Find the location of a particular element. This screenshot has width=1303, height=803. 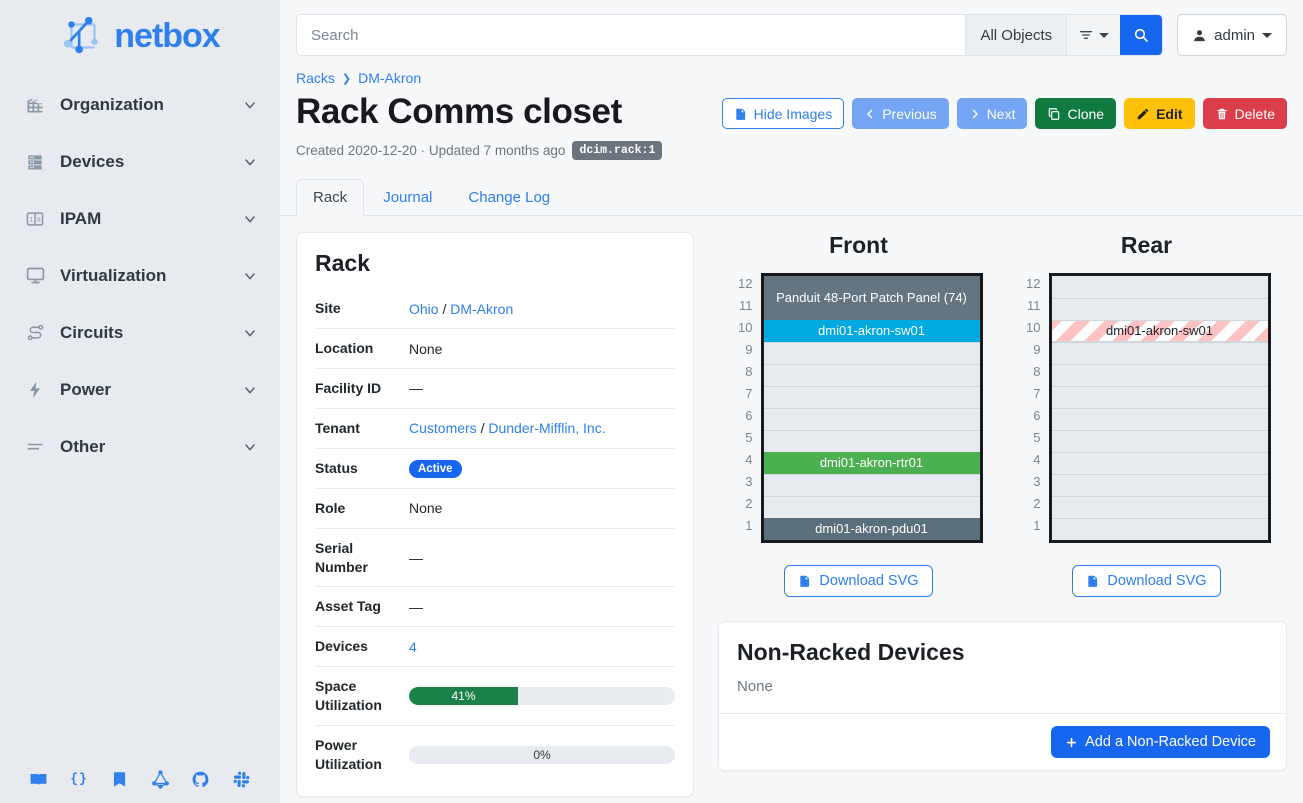

search-submit-button is located at coordinates (1141, 35).